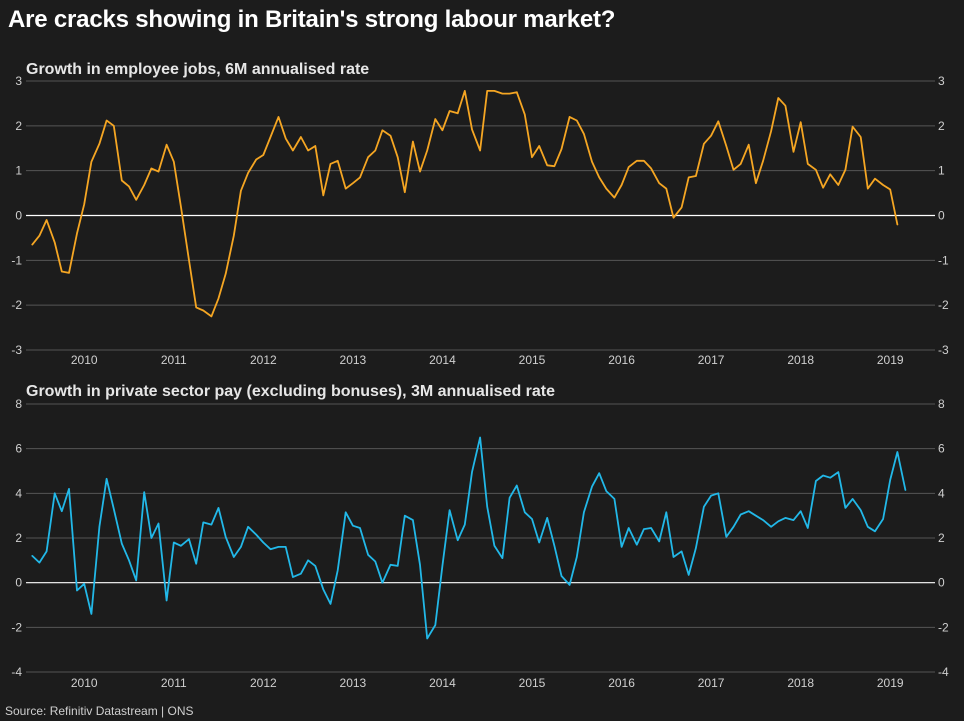 The image size is (964, 721). Describe the element at coordinates (18, 493) in the screenshot. I see `y-tick-label-left: 4` at that location.